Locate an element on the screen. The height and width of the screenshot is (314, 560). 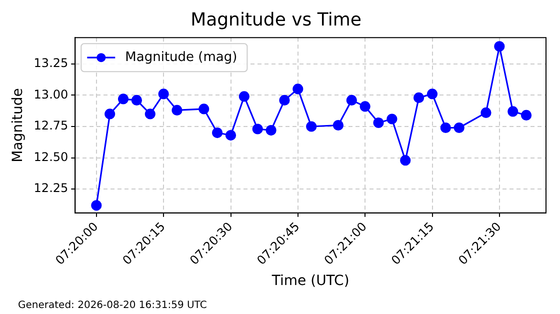
text: Generated: 2026-08-20 16:31:59 UTC is located at coordinates (112, 305).